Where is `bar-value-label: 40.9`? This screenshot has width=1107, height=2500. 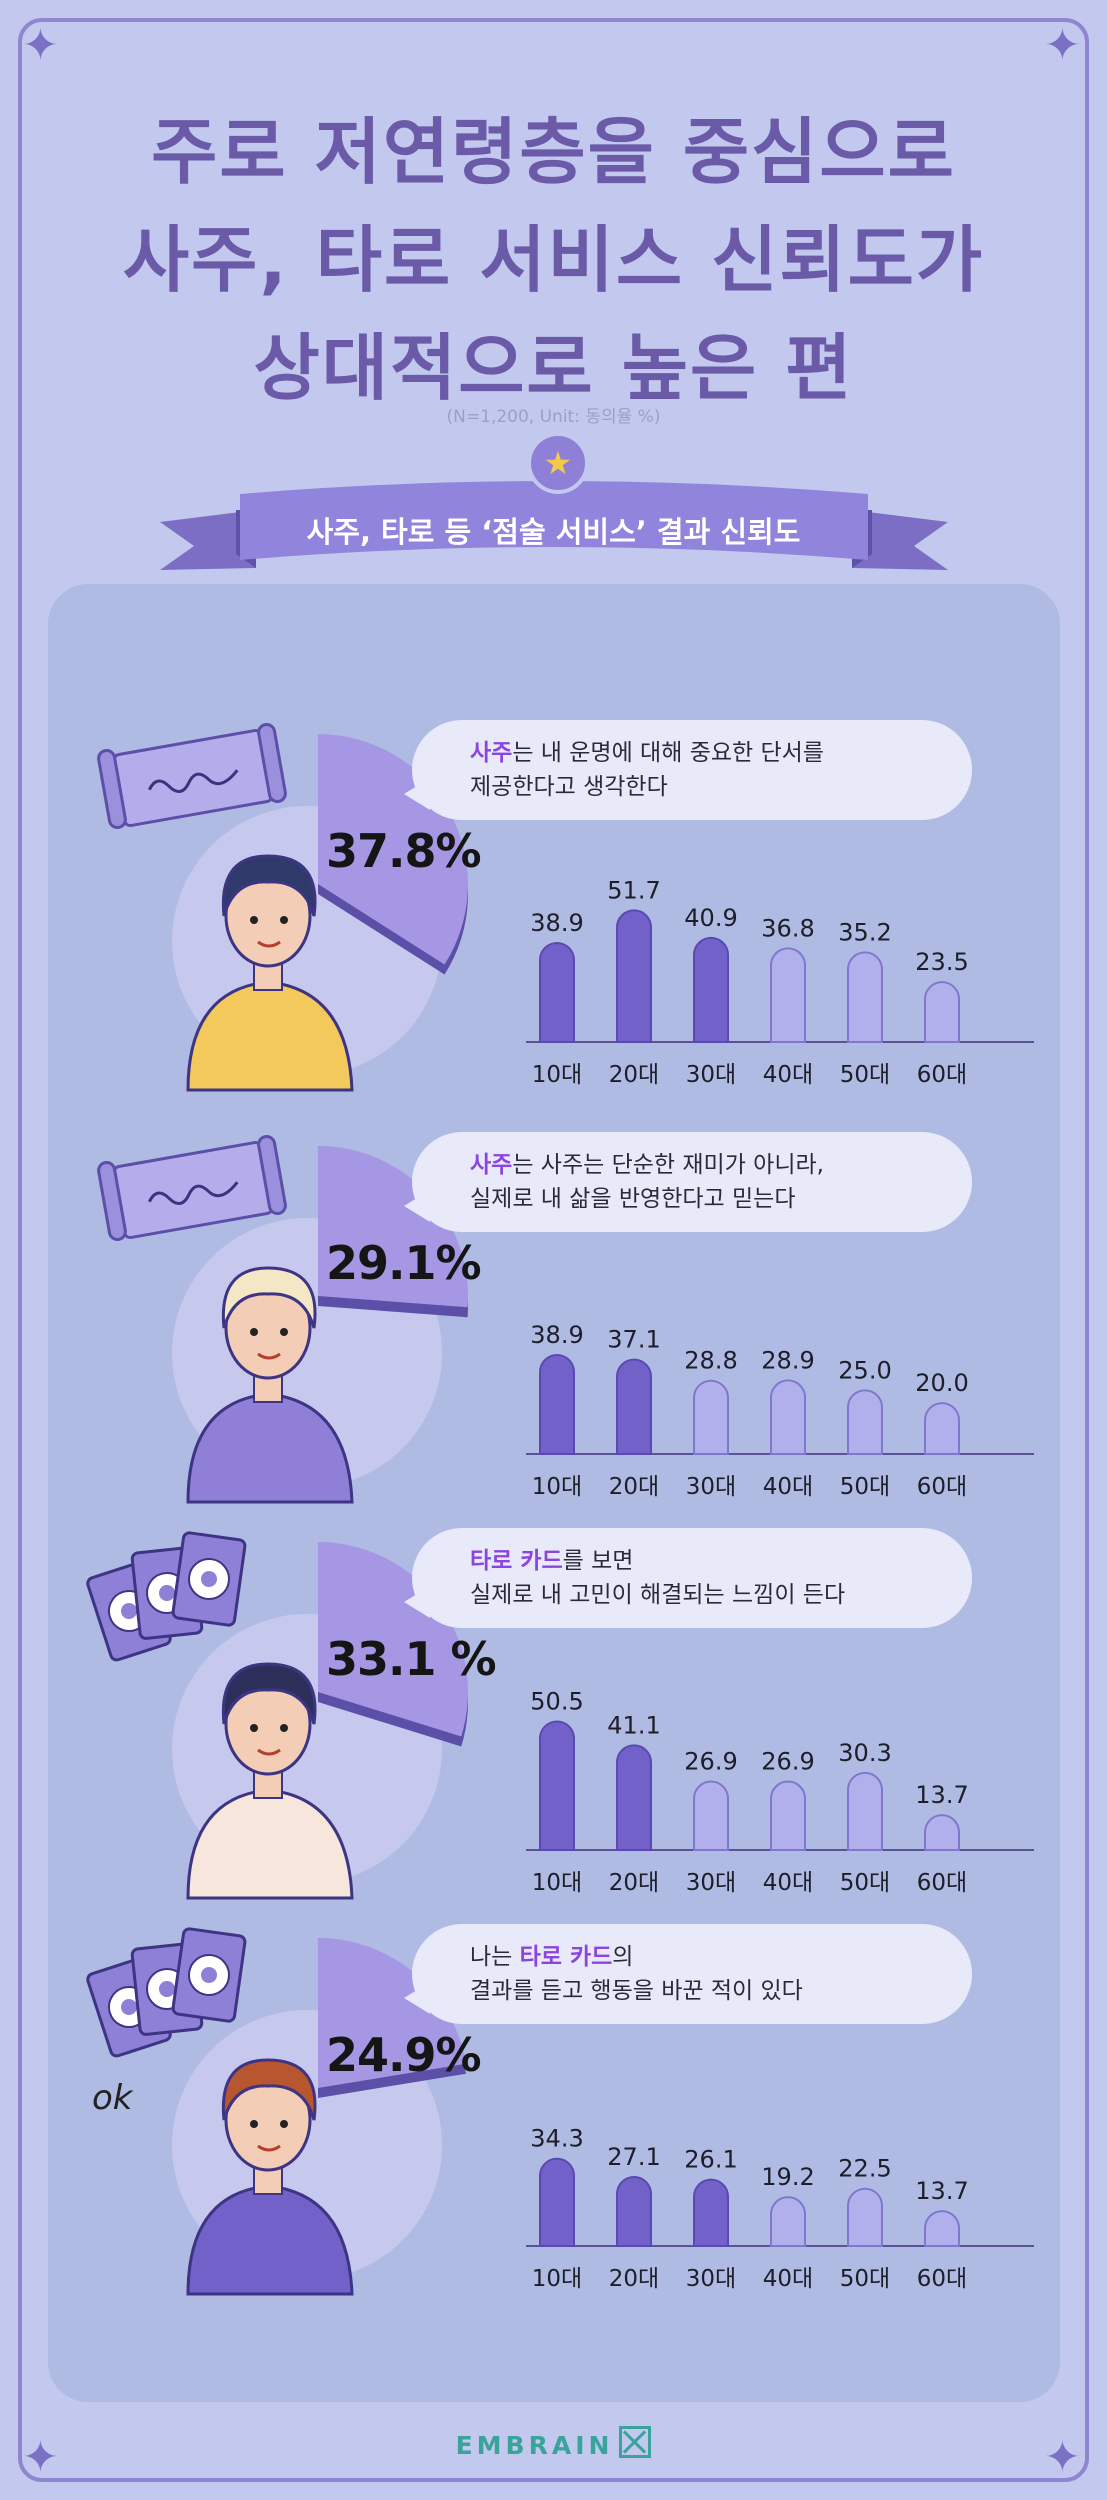
bar-value-label: 40.9 is located at coordinates (710, 918).